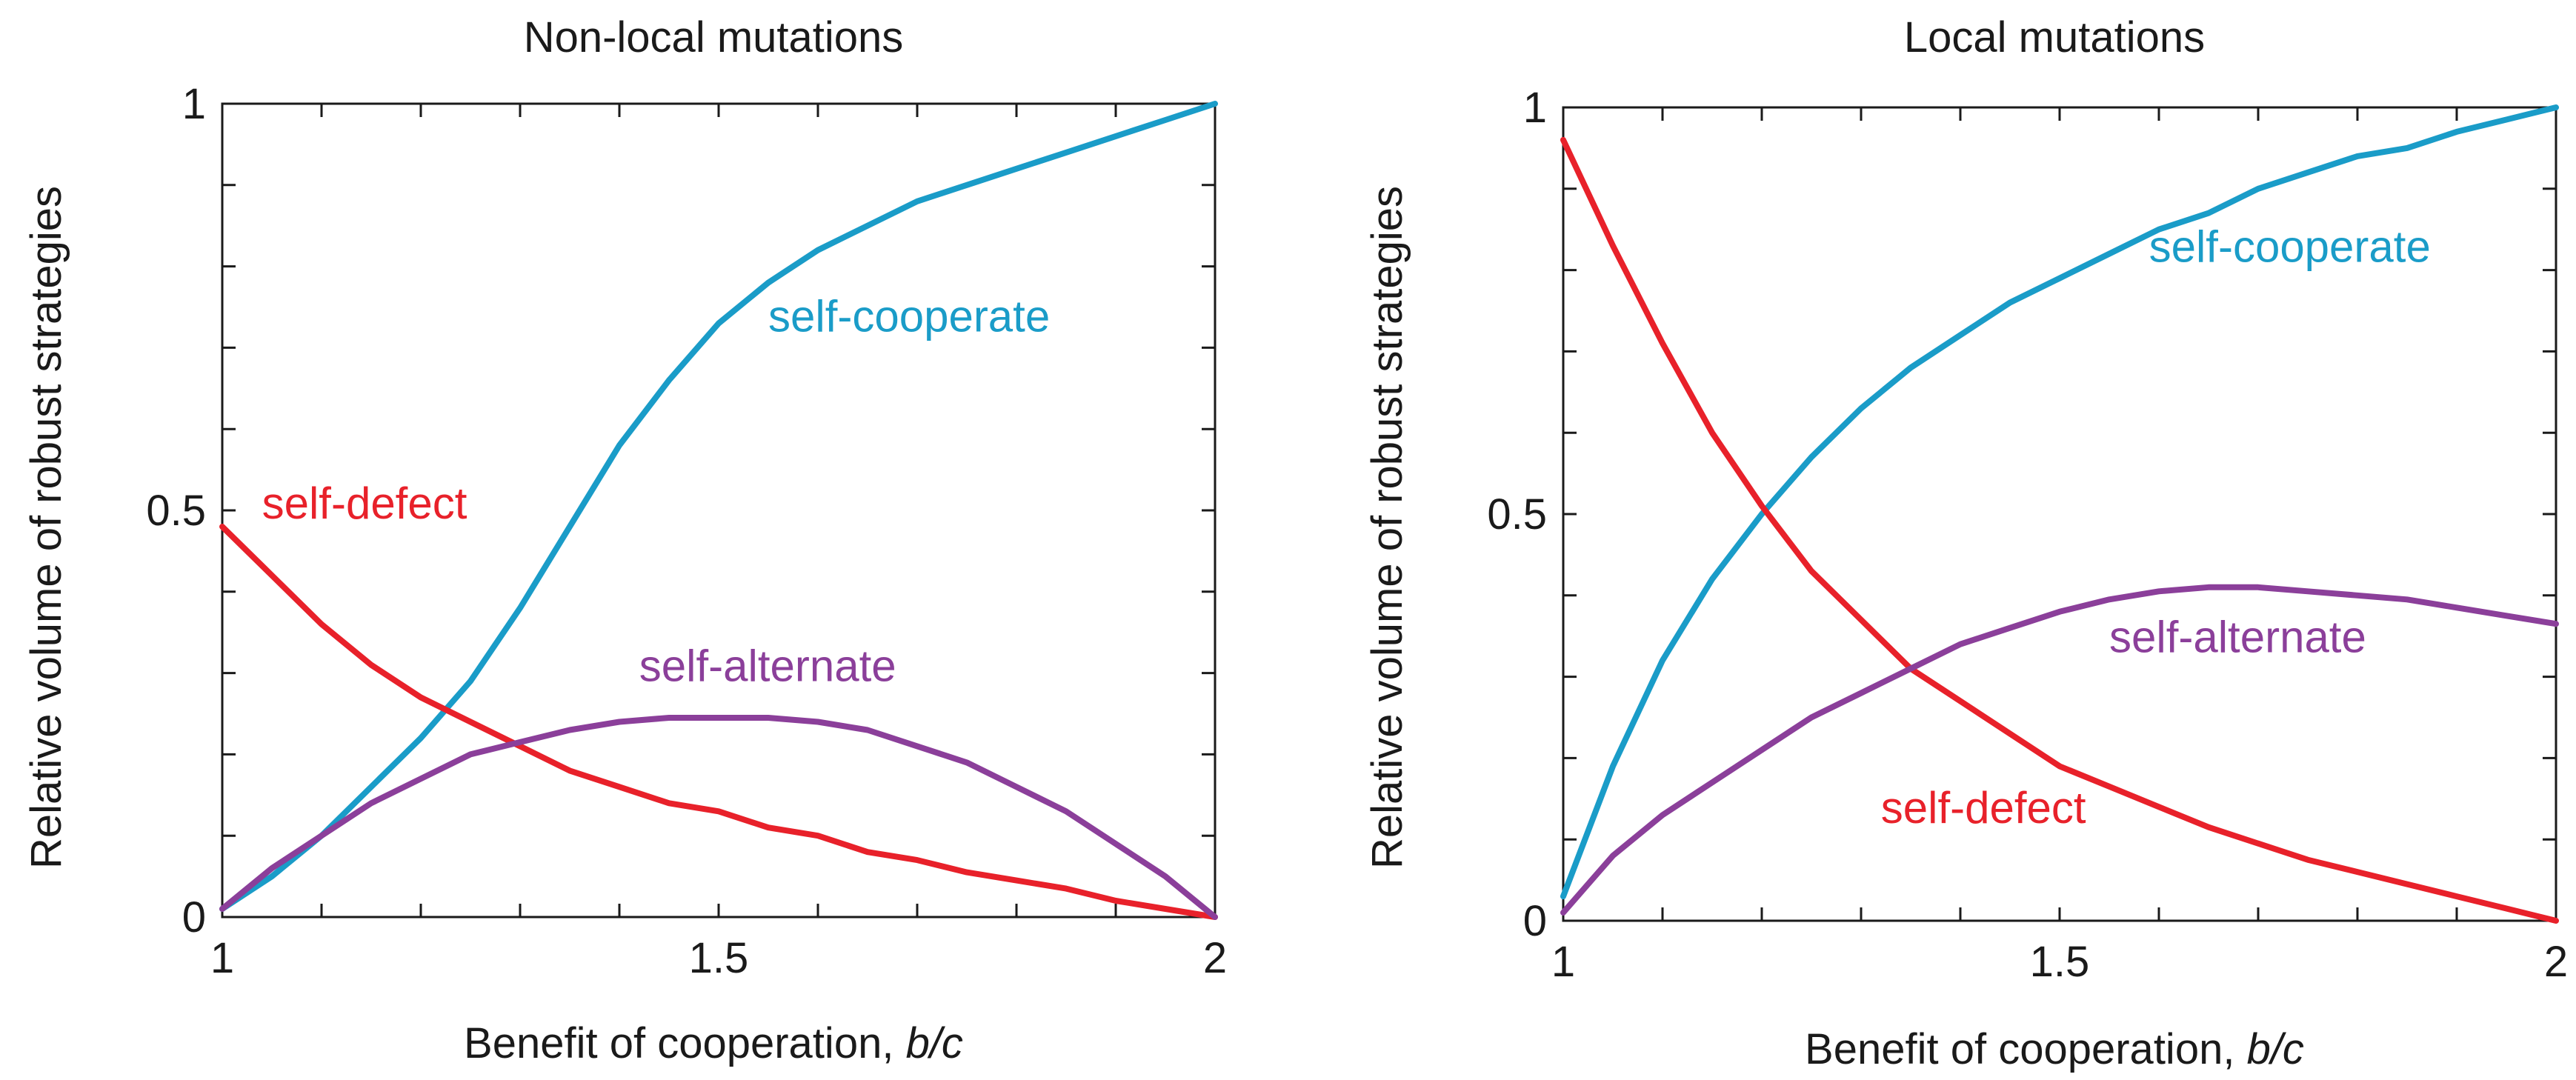  Describe the element at coordinates (714, 37) in the screenshot. I see `chart-title: Non-local mutations` at that location.